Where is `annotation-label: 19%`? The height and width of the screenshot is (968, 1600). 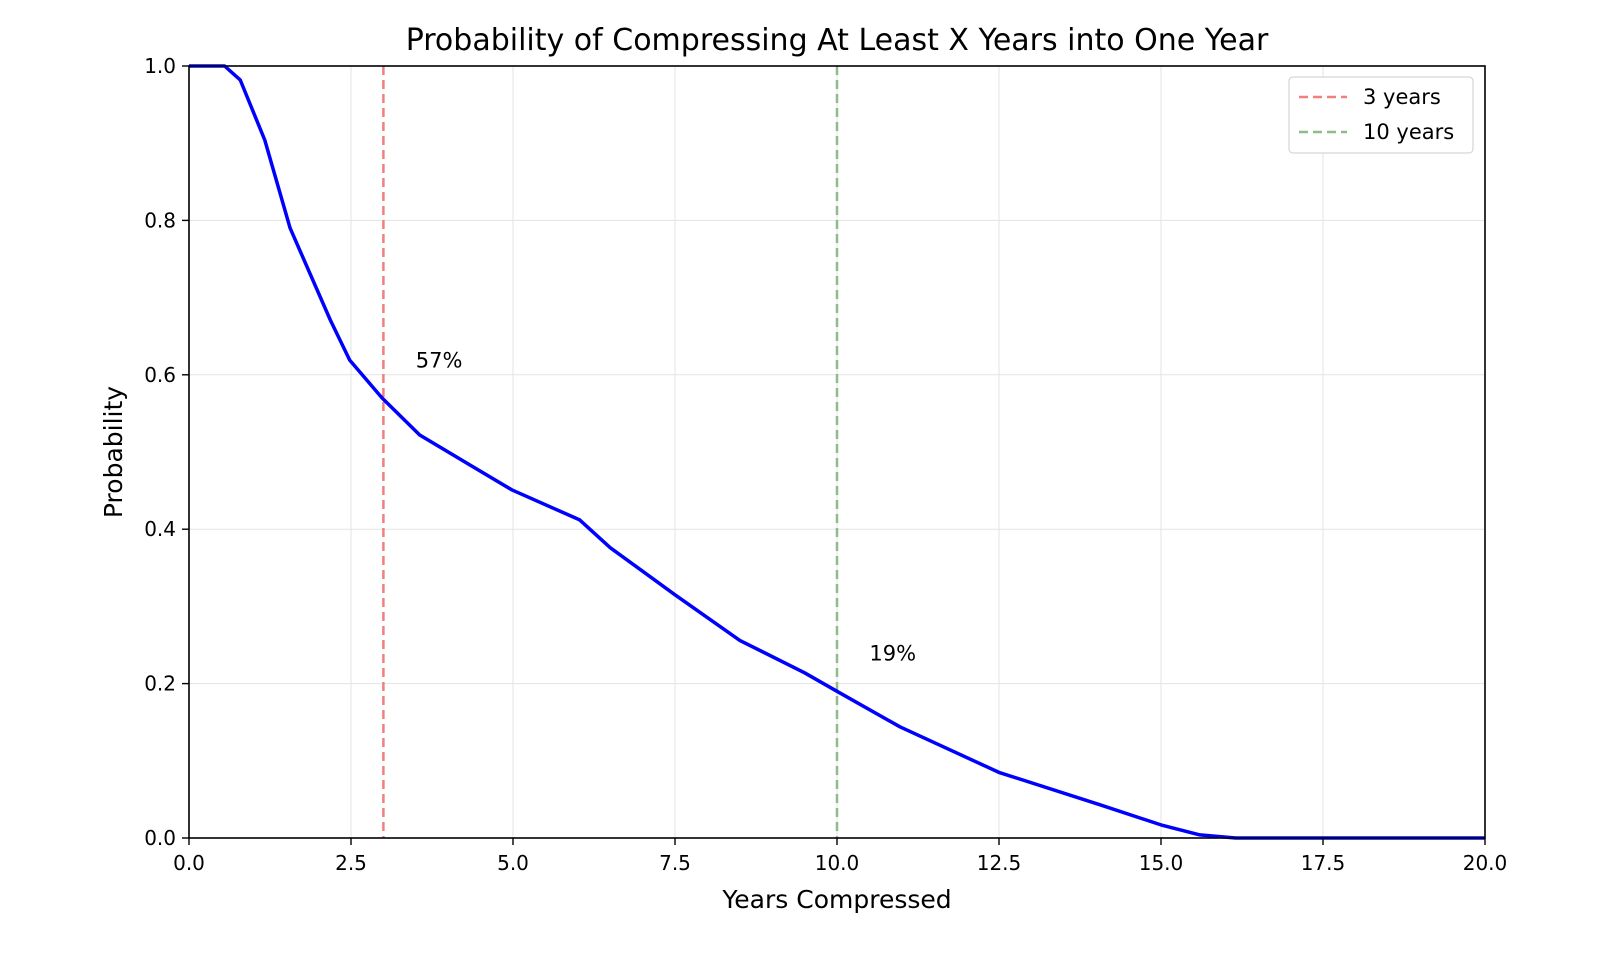
annotation-label: 19% is located at coordinates (892, 654).